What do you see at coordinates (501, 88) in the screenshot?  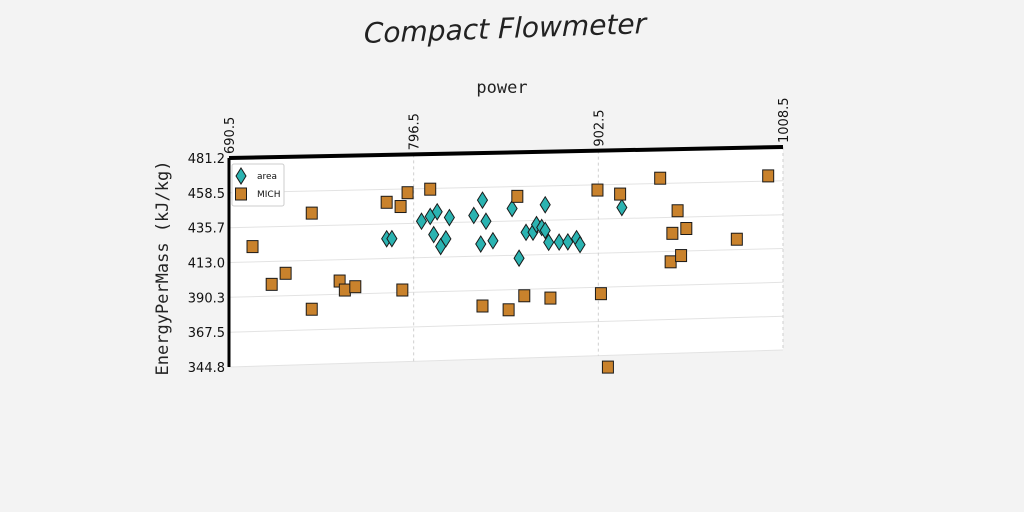 I see `x-axis-label: power` at bounding box center [501, 88].